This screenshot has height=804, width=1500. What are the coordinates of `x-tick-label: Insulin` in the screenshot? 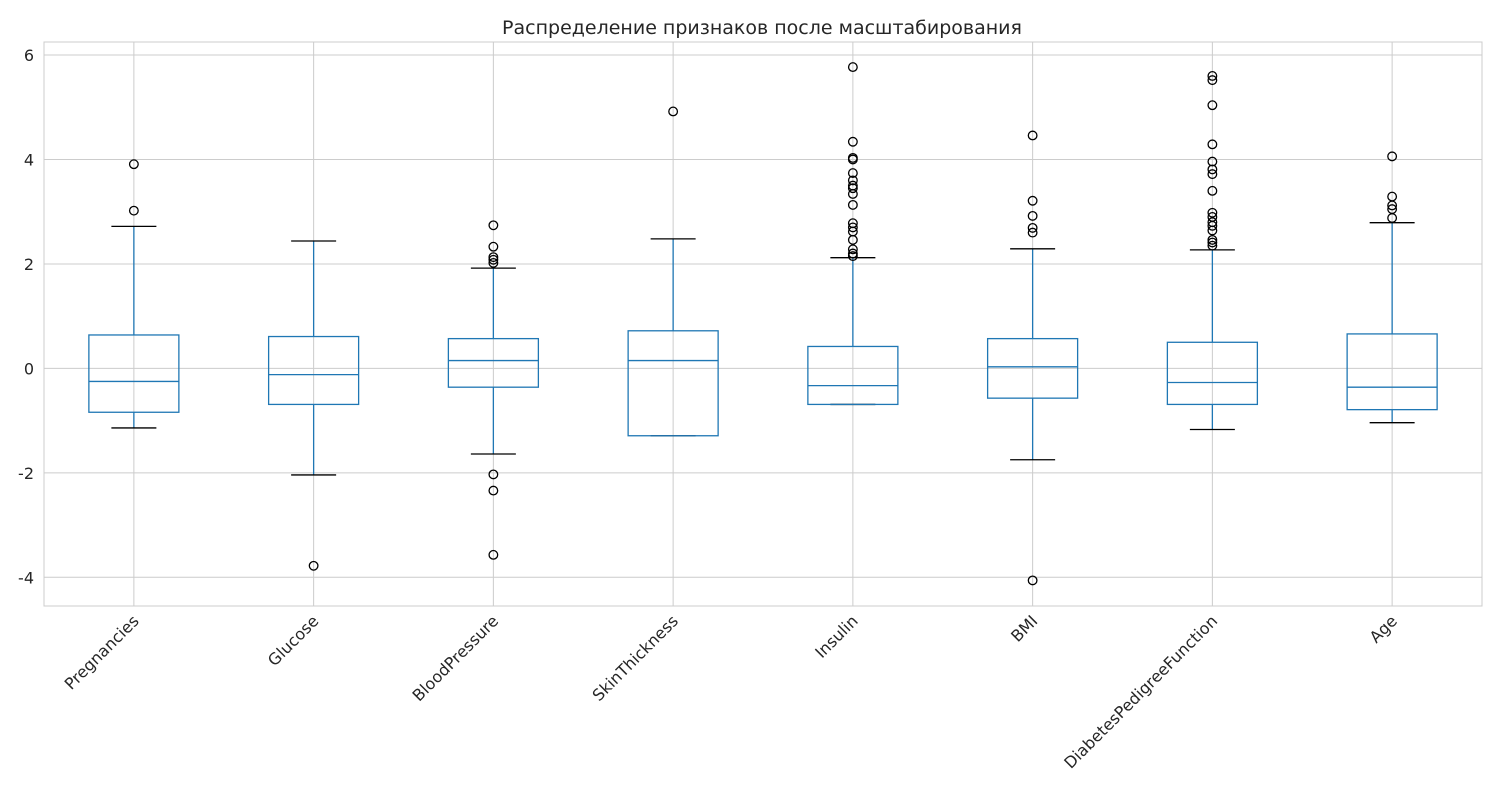 It's located at (836, 636).